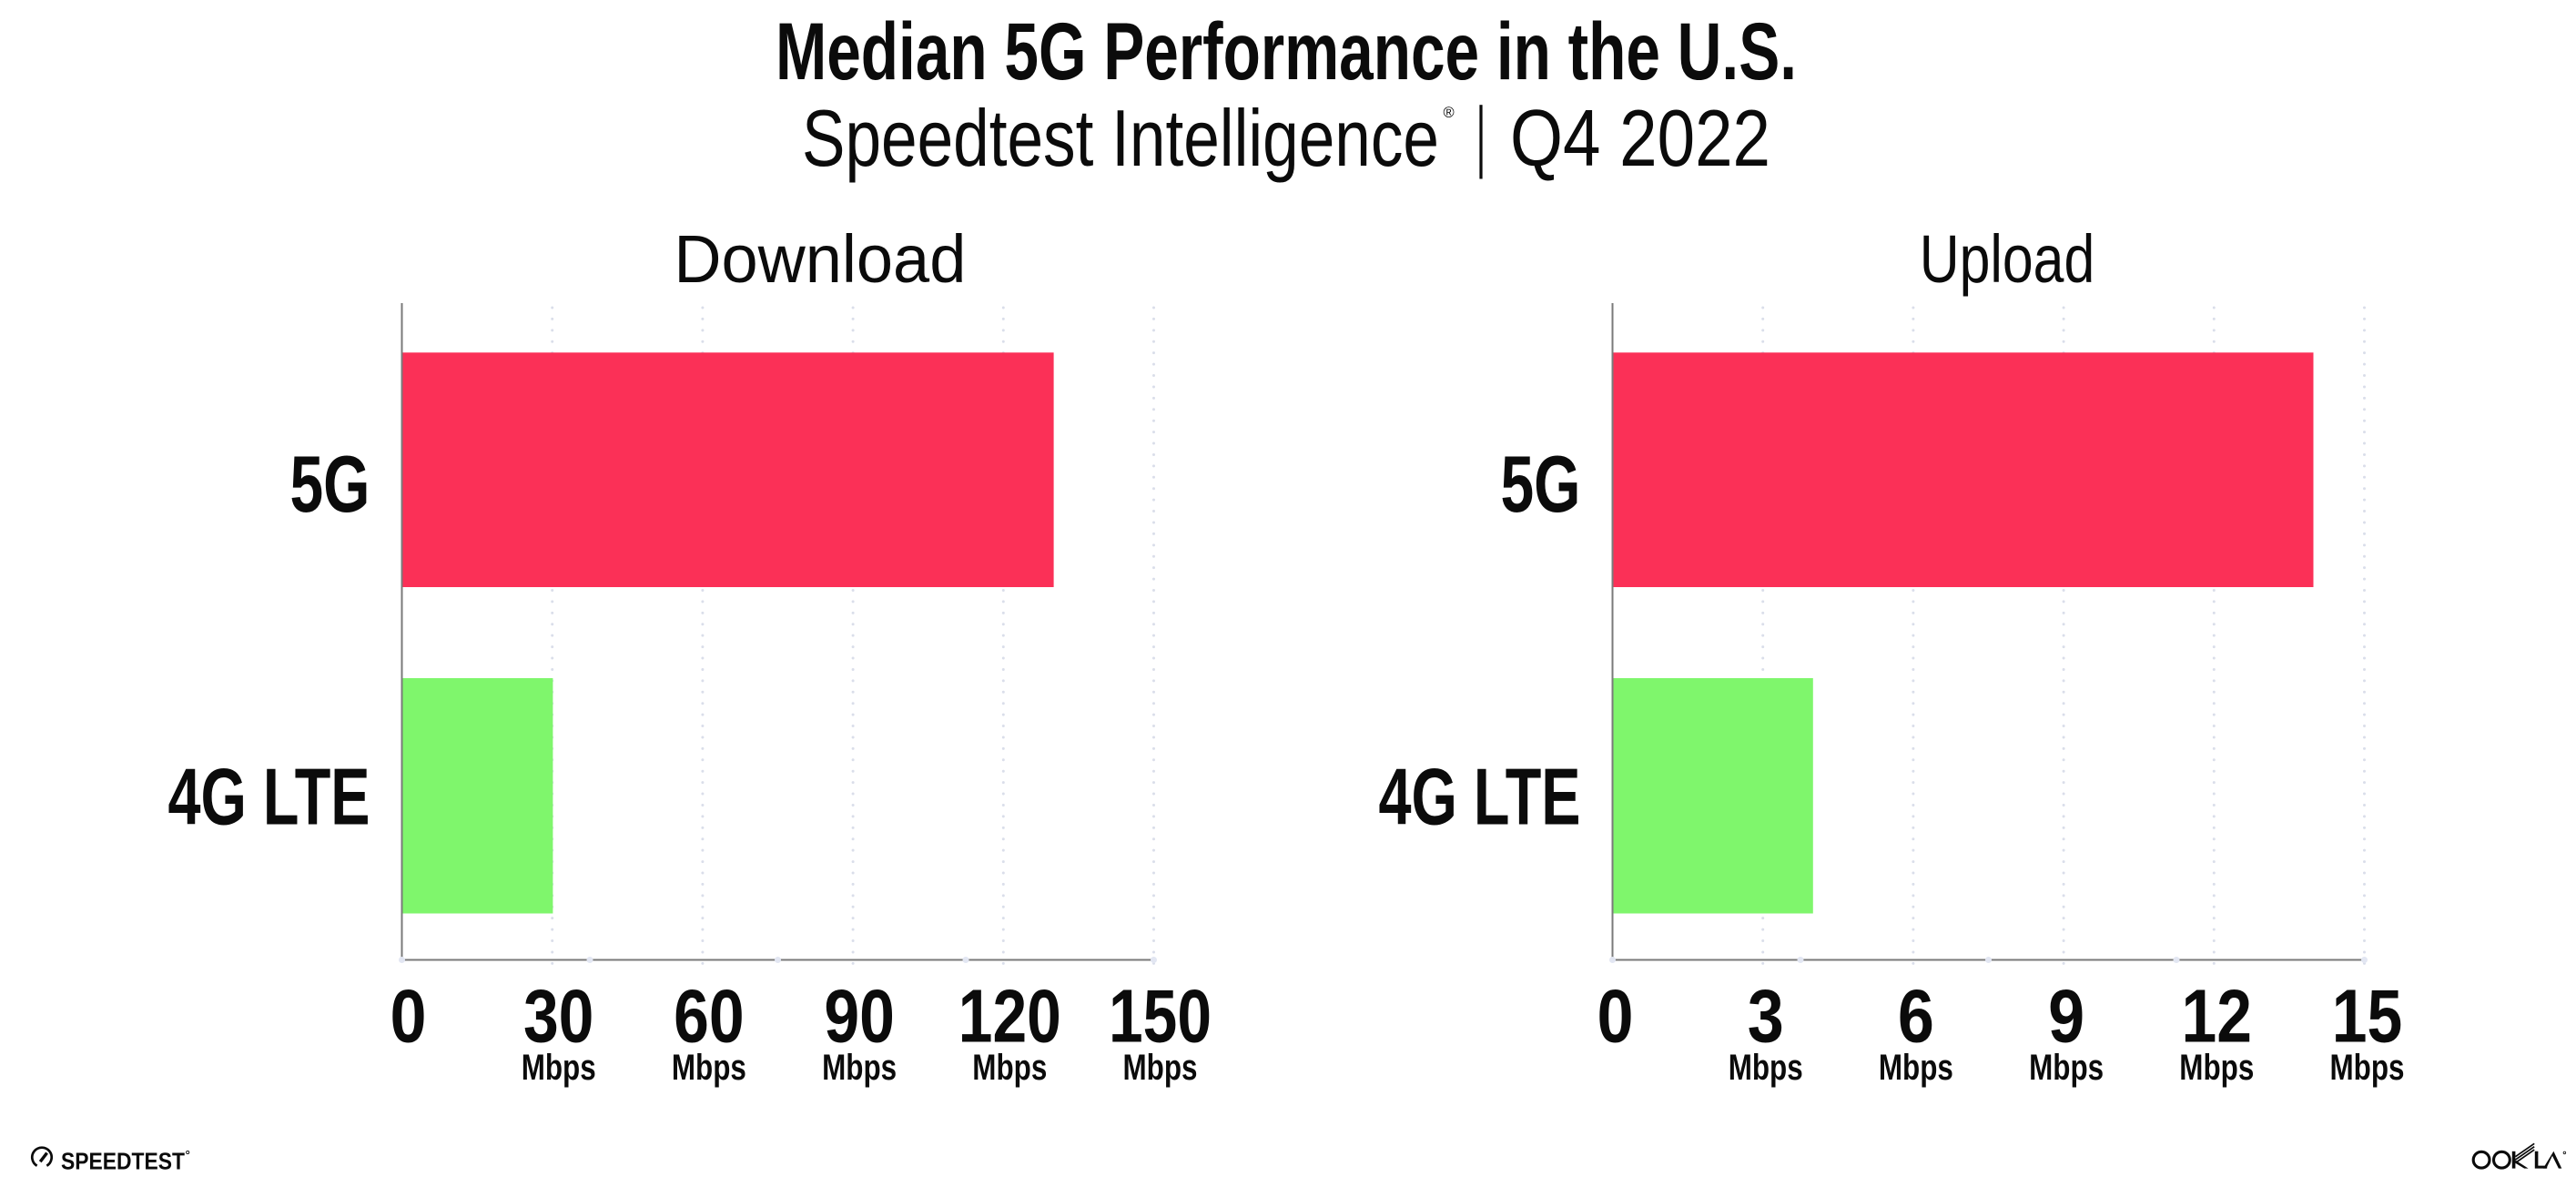 This screenshot has height=1197, width=2576. What do you see at coordinates (1286, 50) in the screenshot?
I see `svg-text:Median 5G Performance in the U: Median 5G Performance in the U.S.` at bounding box center [1286, 50].